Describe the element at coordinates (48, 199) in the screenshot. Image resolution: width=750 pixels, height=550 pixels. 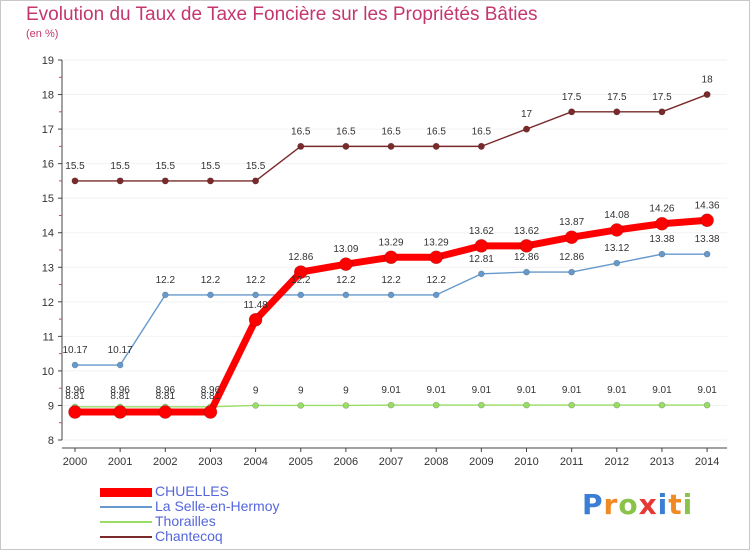
I see `y-tick-label: 15` at that location.